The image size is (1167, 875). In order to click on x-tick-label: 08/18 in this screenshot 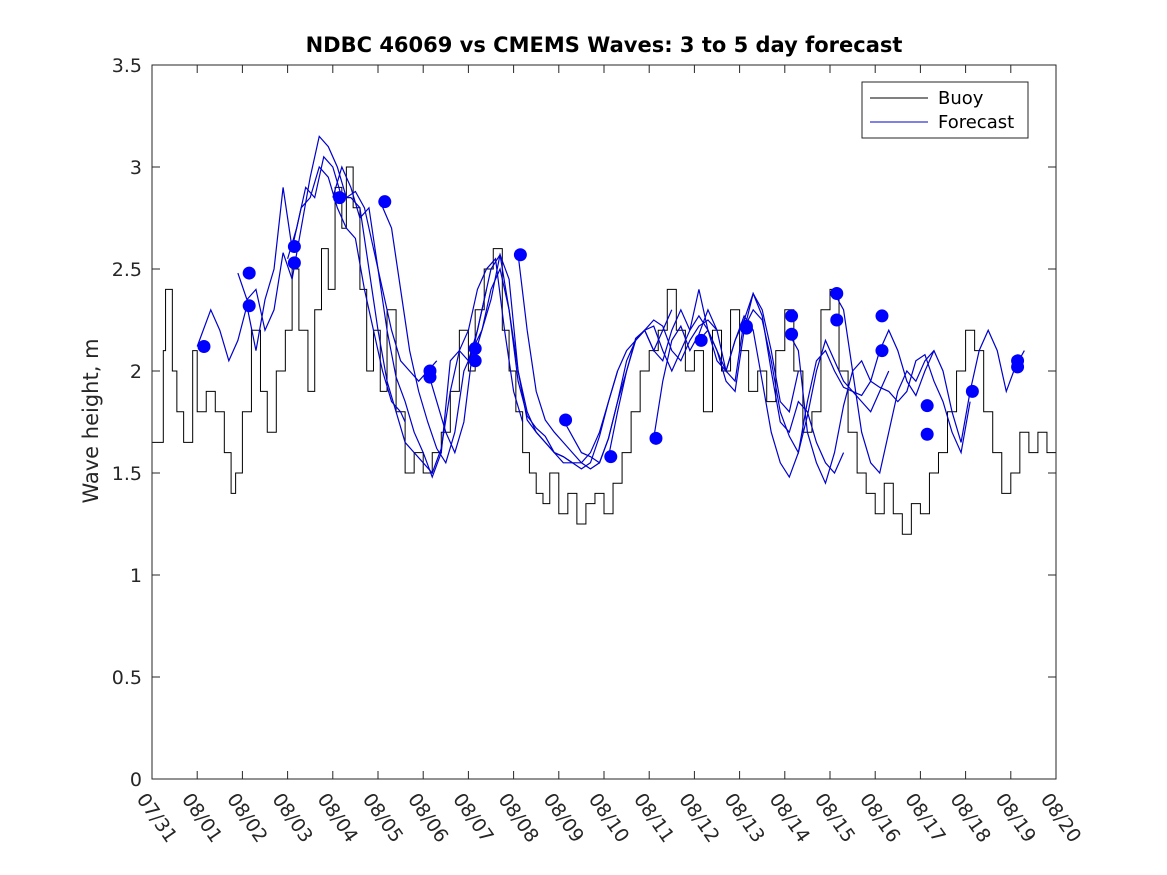, I will do `click(970, 817)`.